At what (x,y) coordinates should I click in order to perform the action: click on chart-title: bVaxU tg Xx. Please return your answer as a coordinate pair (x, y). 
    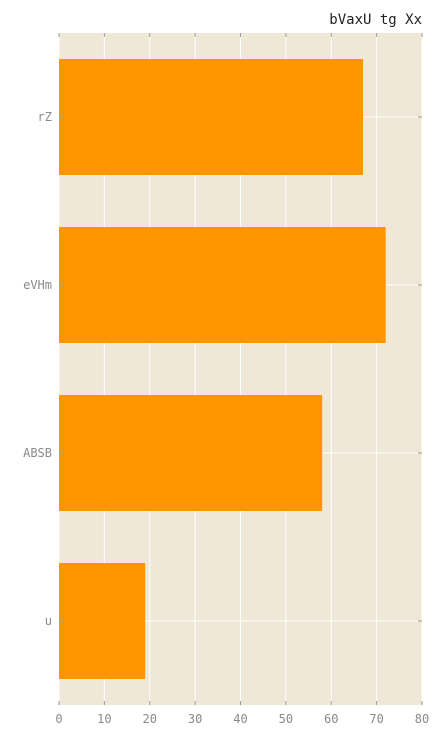
    Looking at the image, I should click on (375, 20).